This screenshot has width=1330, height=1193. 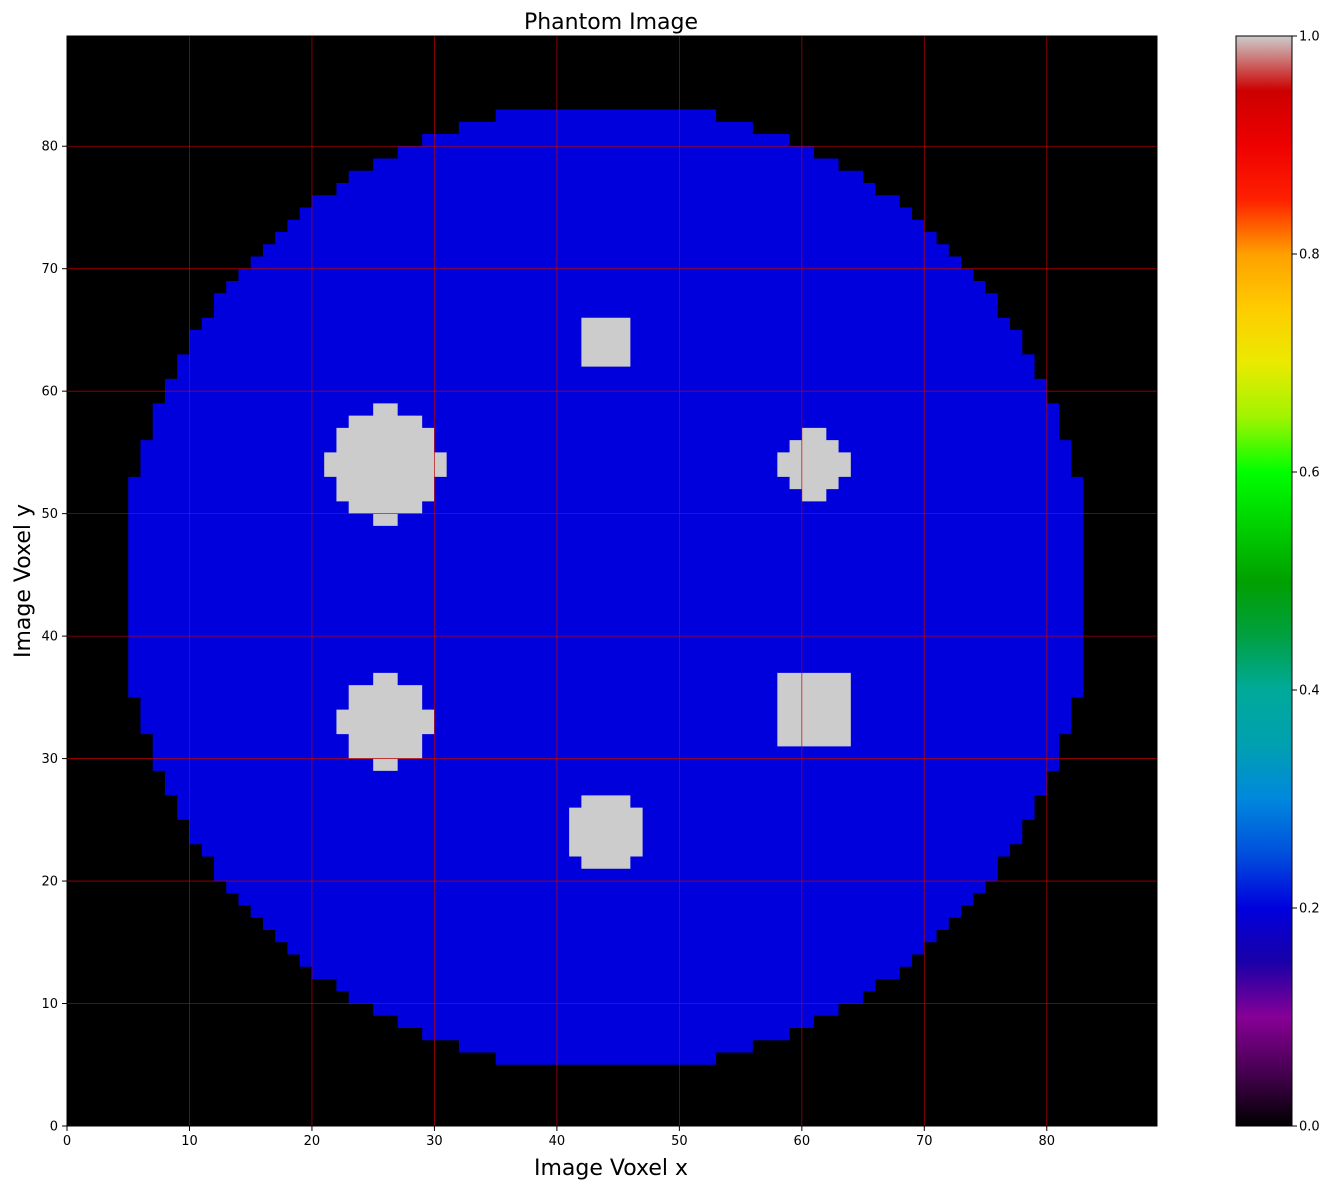 I want to click on y-tick-label: 70, so click(x=49, y=269).